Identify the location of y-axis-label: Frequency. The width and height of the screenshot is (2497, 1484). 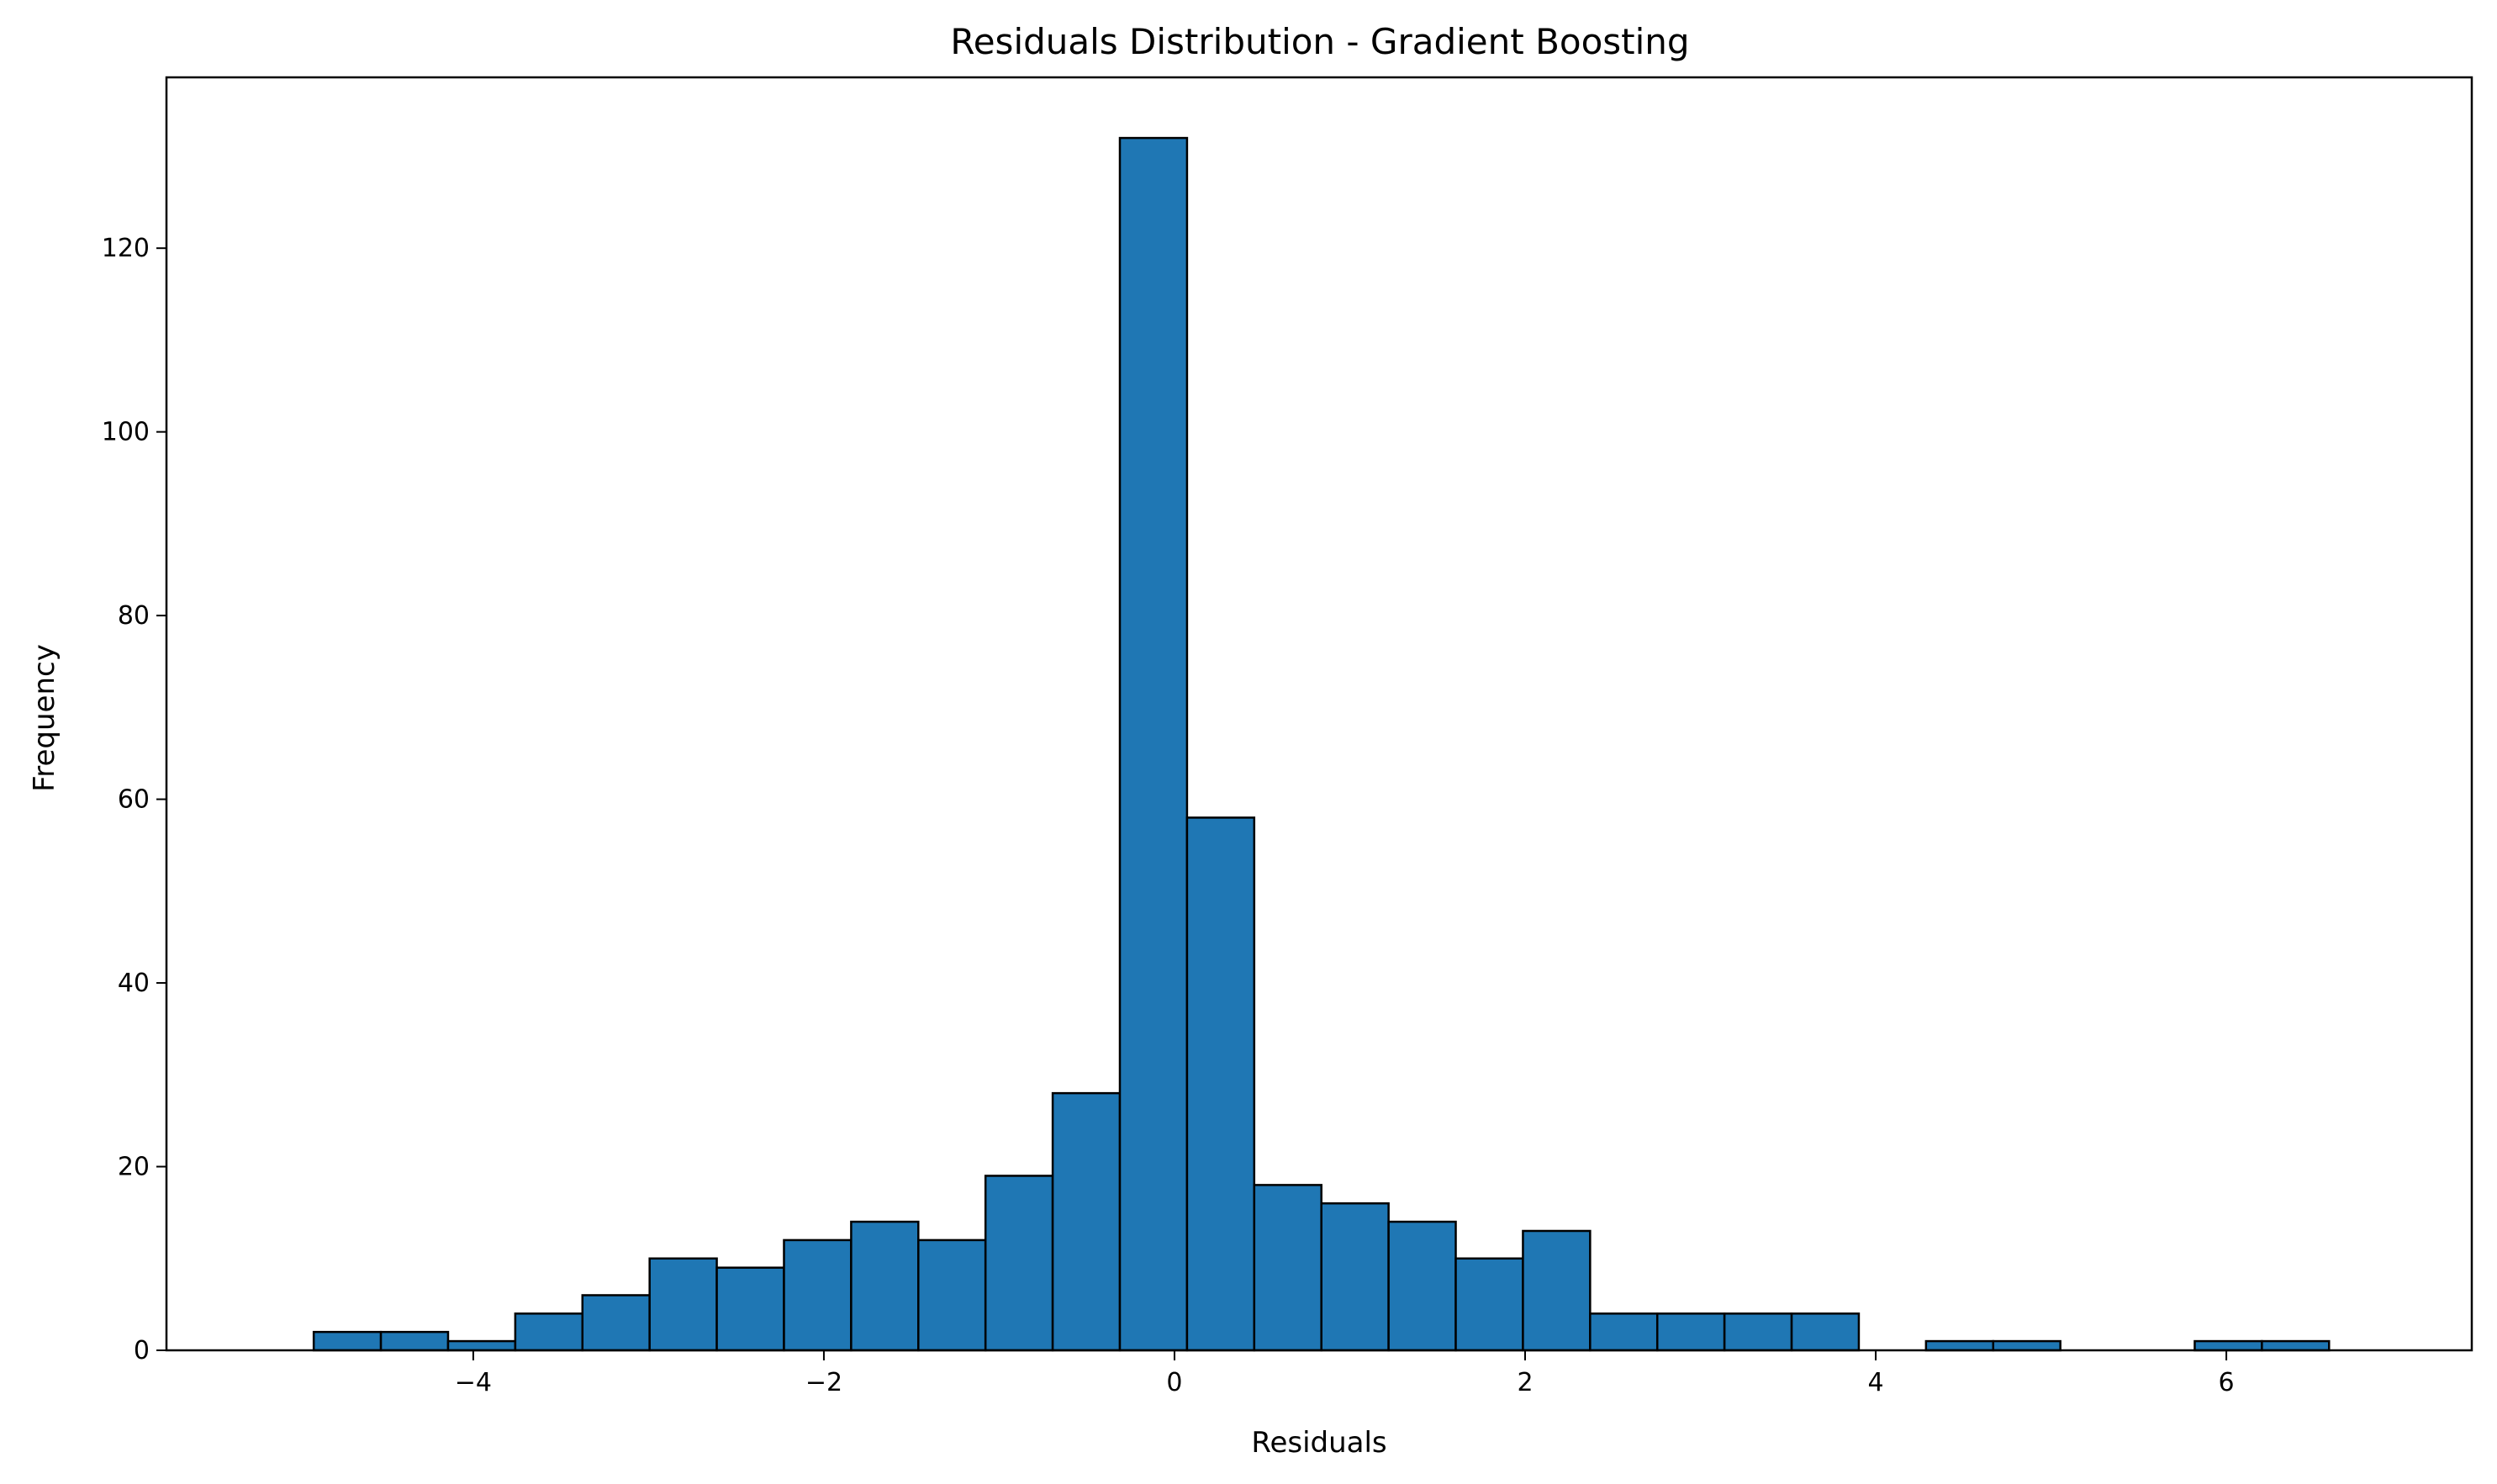
(44, 718).